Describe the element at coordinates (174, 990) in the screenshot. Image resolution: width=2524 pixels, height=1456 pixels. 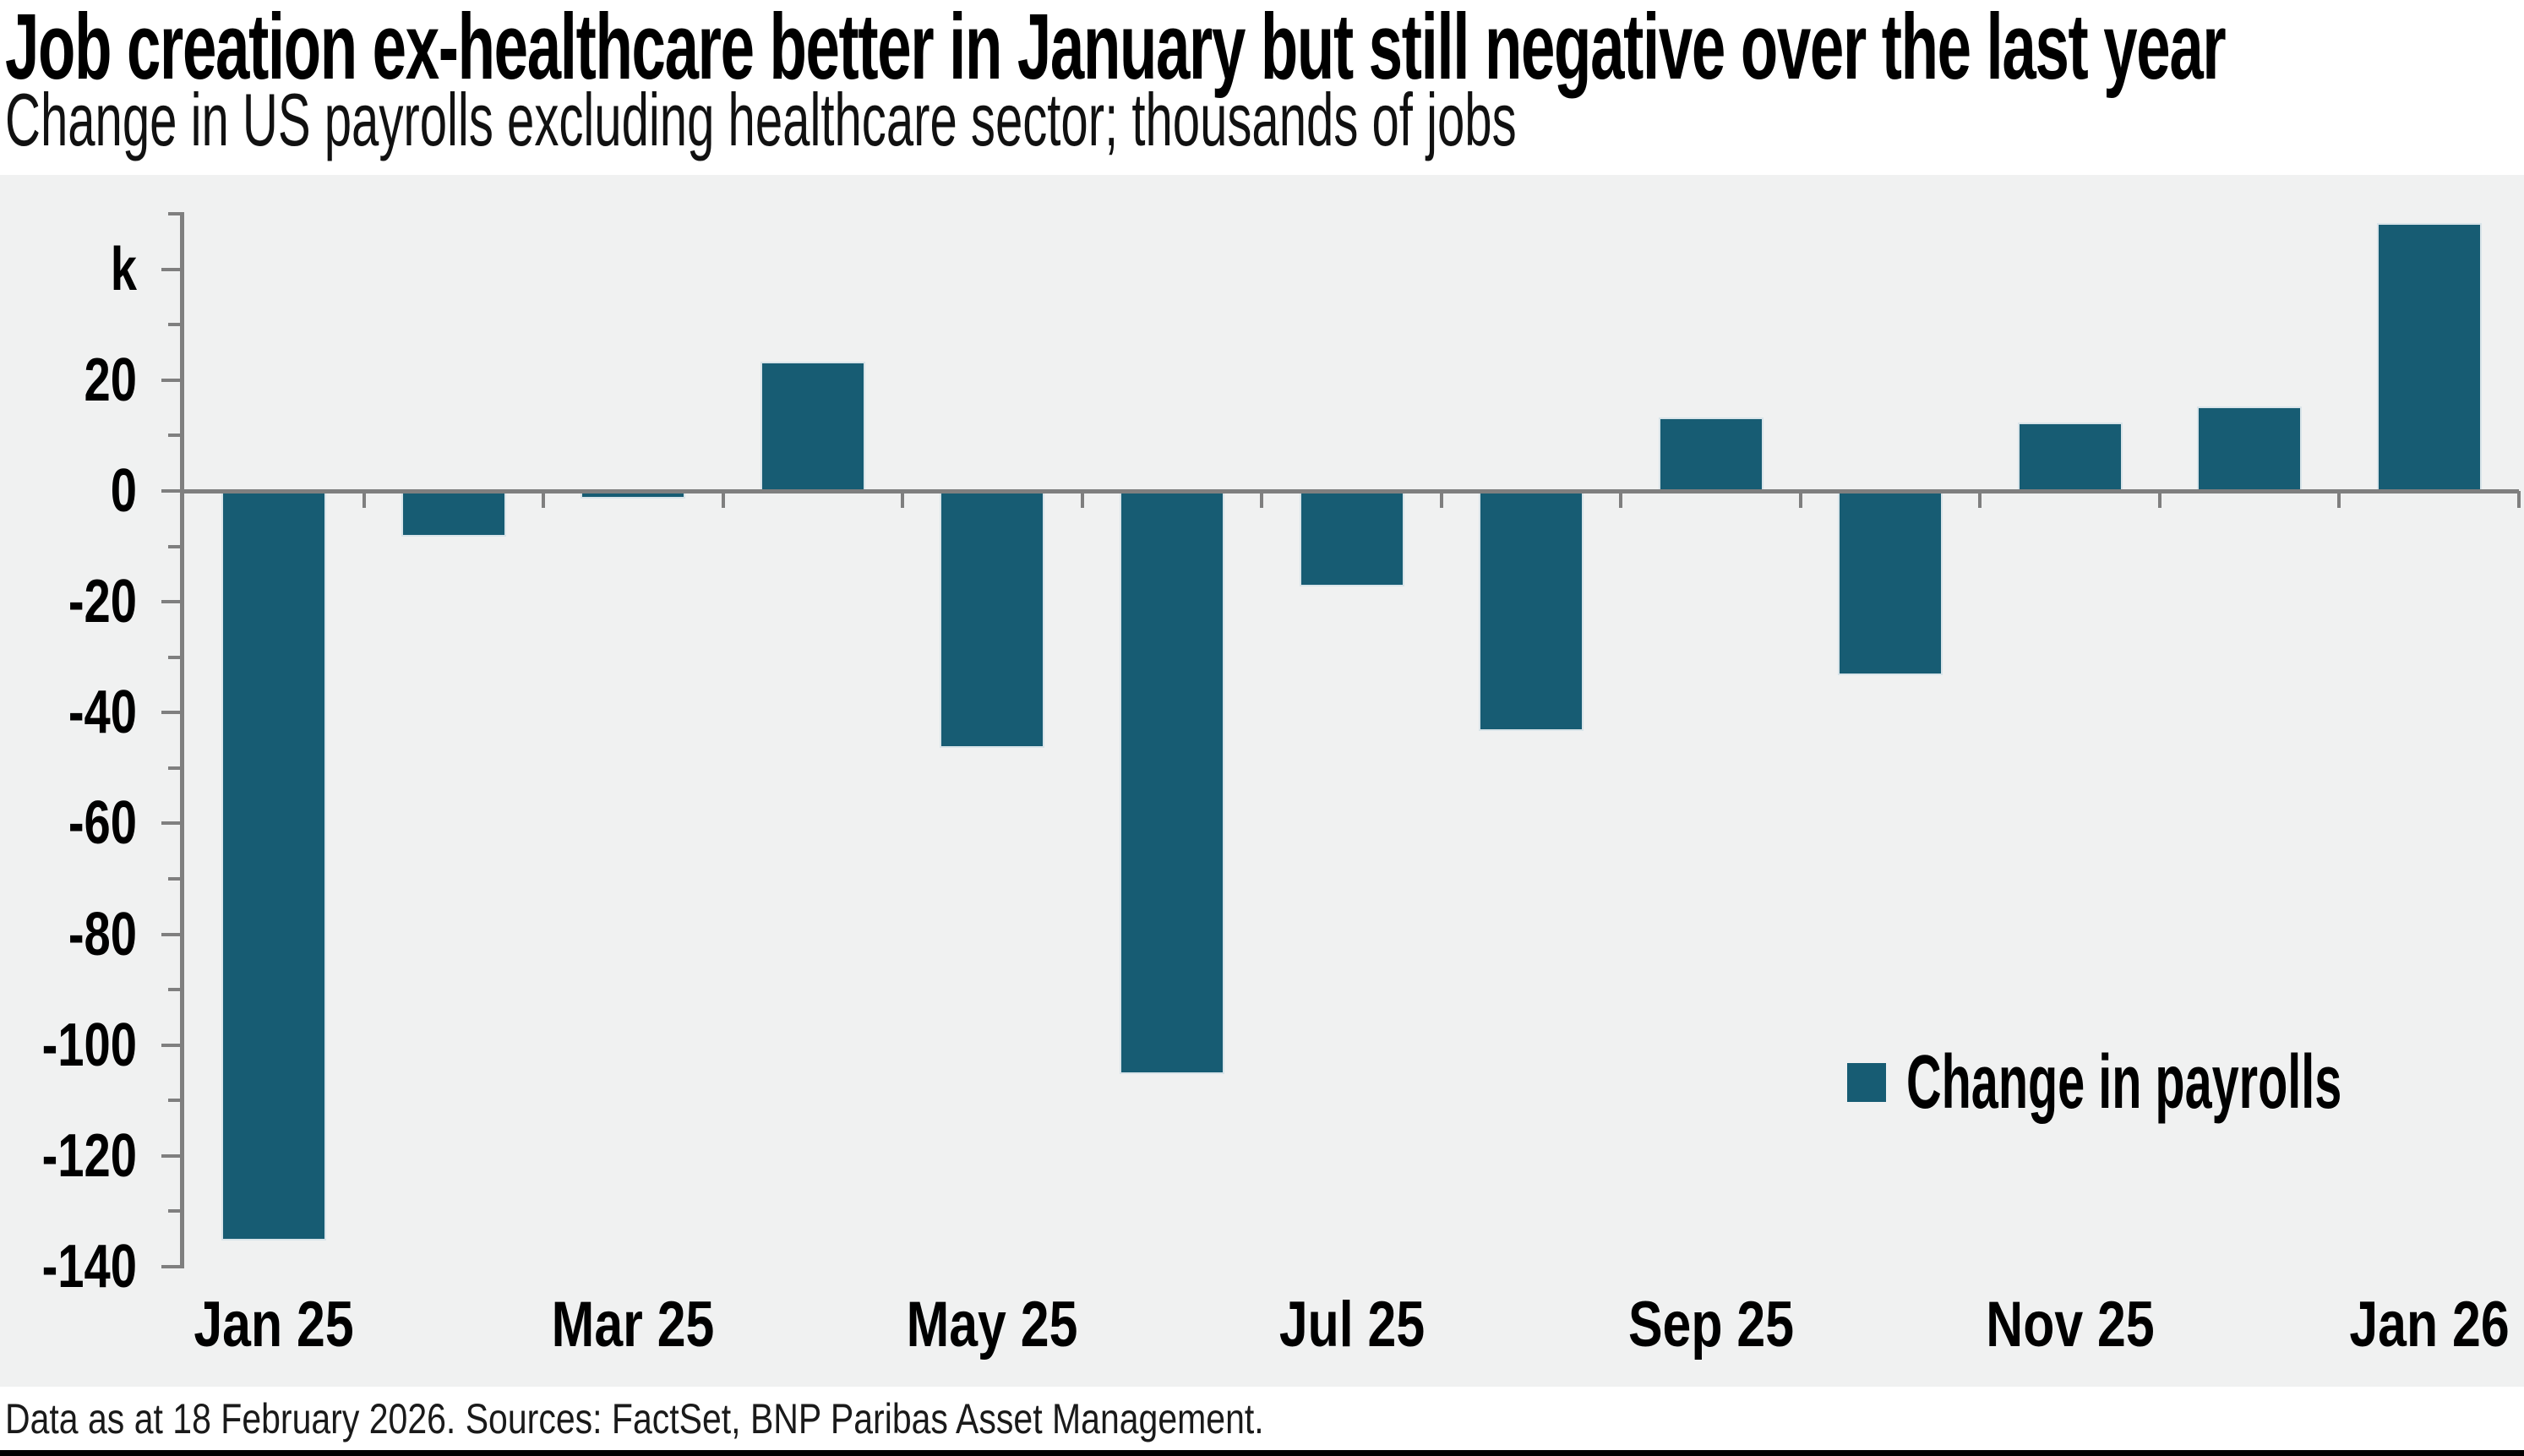
I see `y-tick--90` at that location.